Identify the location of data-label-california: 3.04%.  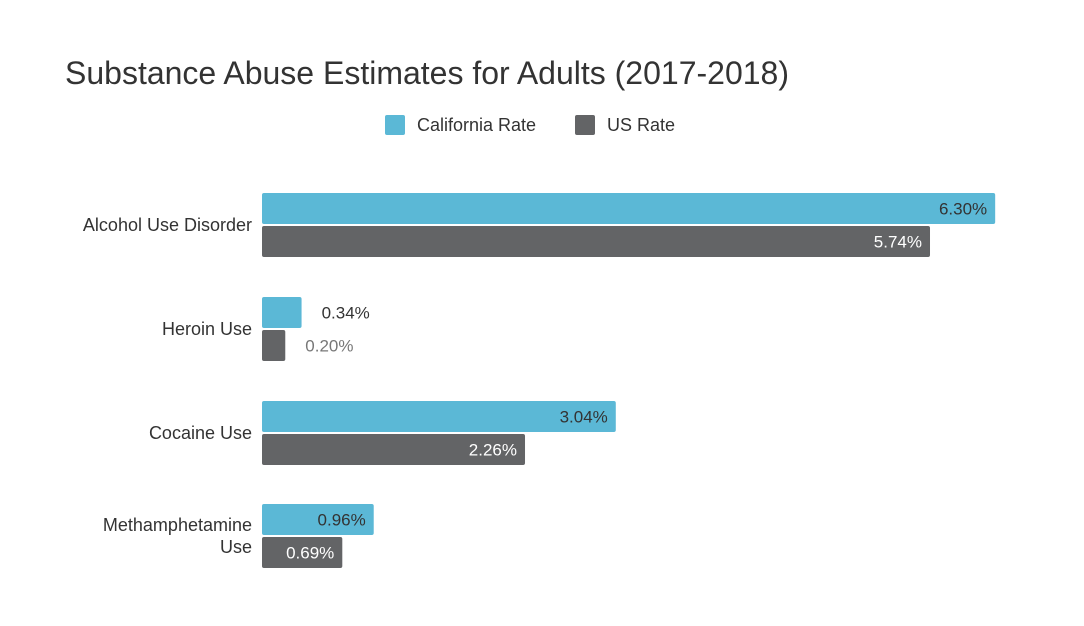
(584, 417).